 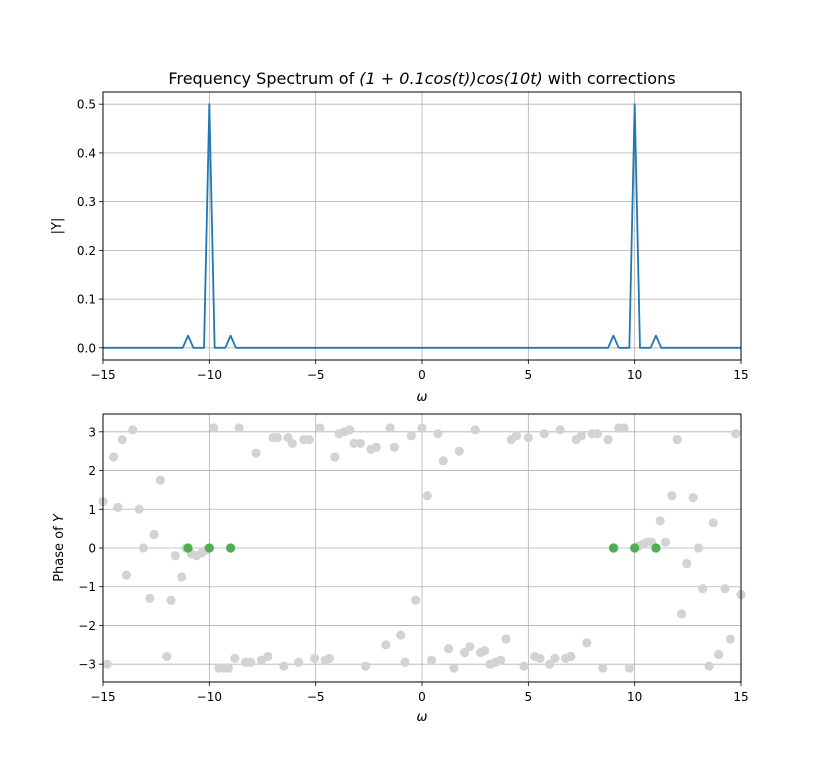 I want to click on magnitude-x-ticks: −15 −10 −5 0 5 10 15, so click(x=419, y=371).